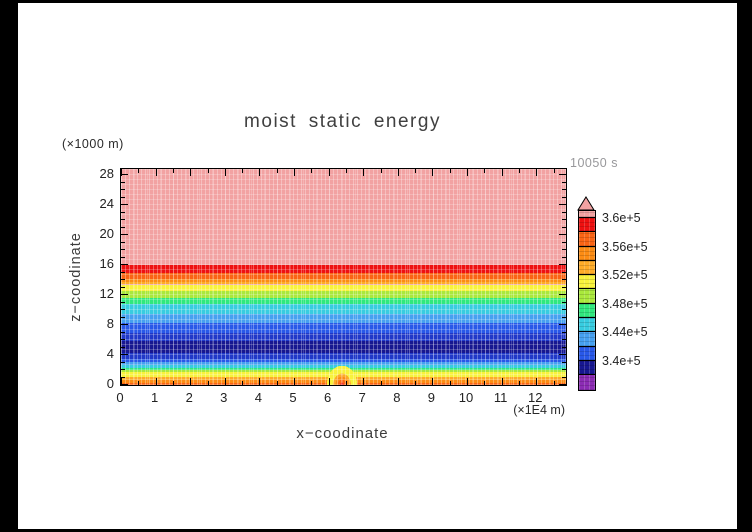  I want to click on z-tick-label: 0, so click(110, 383).